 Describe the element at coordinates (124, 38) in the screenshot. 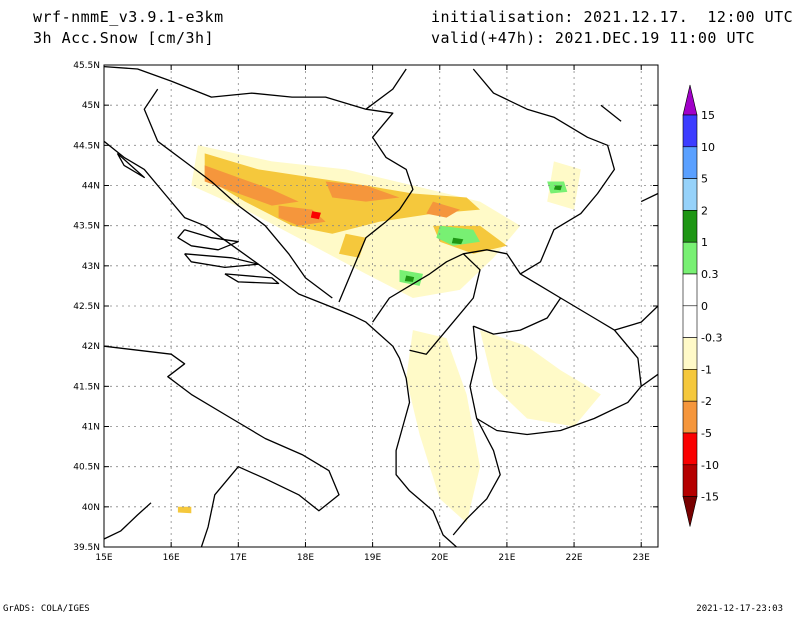

I see `field-title: 3h Acc.Snow [cm/3h]` at that location.